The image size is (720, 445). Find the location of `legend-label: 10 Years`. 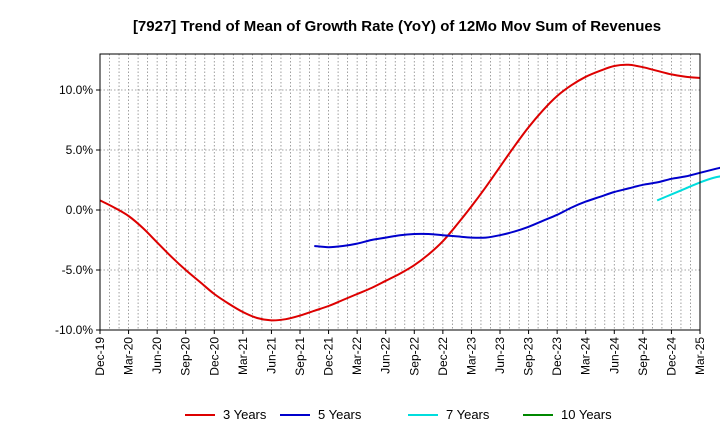

legend-label: 10 Years is located at coordinates (586, 414).